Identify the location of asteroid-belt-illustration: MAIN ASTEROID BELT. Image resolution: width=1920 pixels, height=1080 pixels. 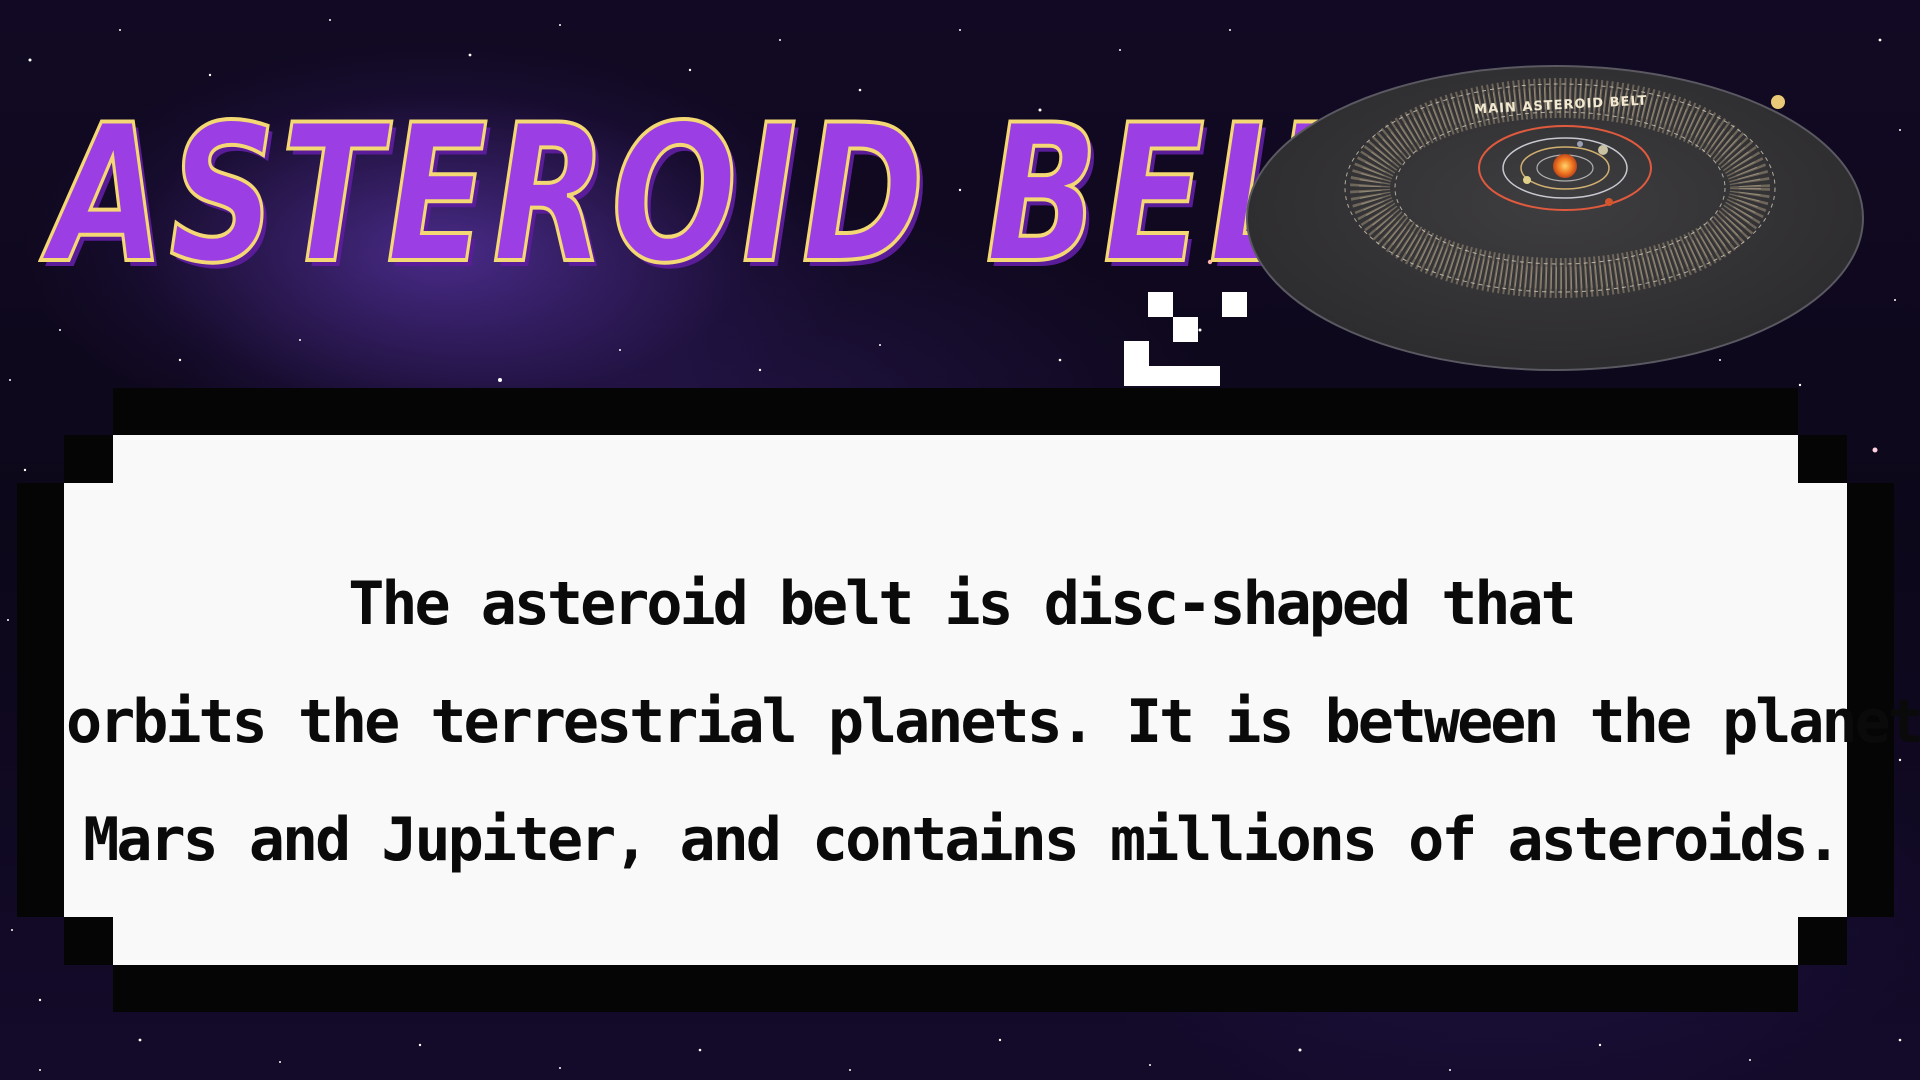
(1555, 218).